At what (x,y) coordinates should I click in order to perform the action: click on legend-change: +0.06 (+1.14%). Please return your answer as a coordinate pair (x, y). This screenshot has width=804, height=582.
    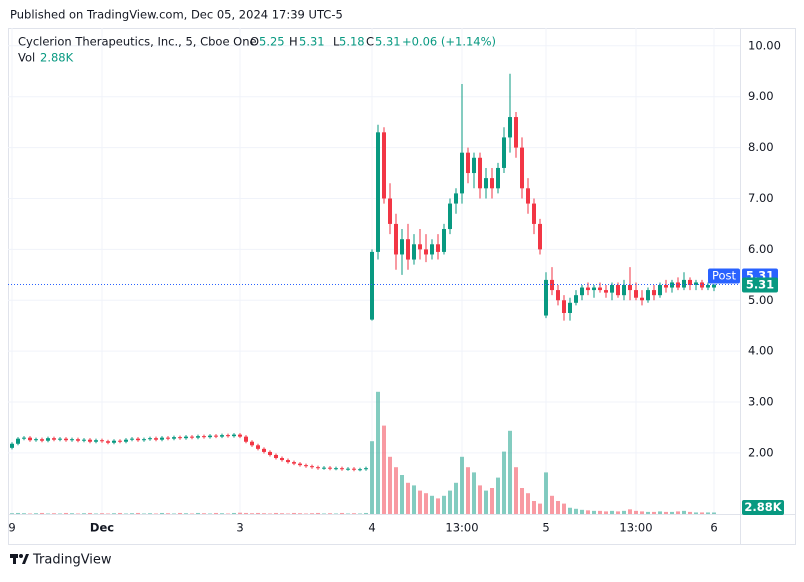
    Looking at the image, I should click on (449, 42).